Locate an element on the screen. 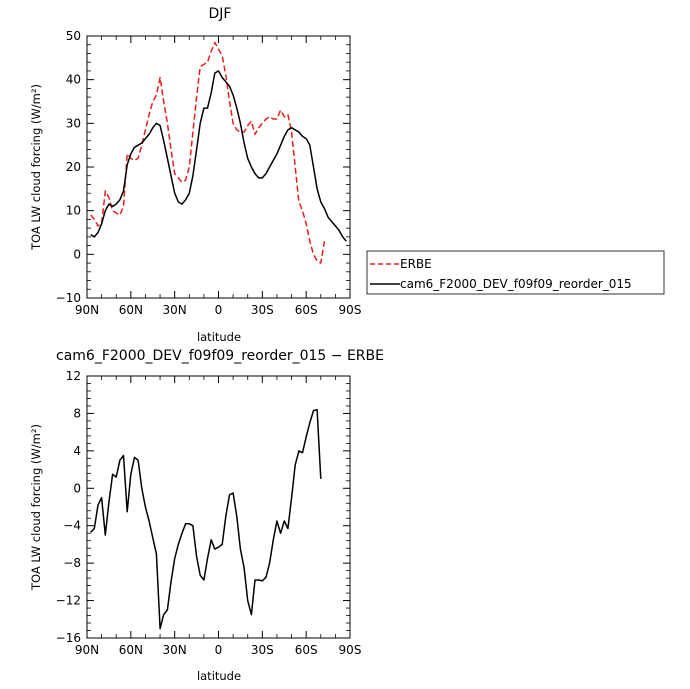 This screenshot has height=689, width=690. legend-label-erbe: ERBE is located at coordinates (416, 264).